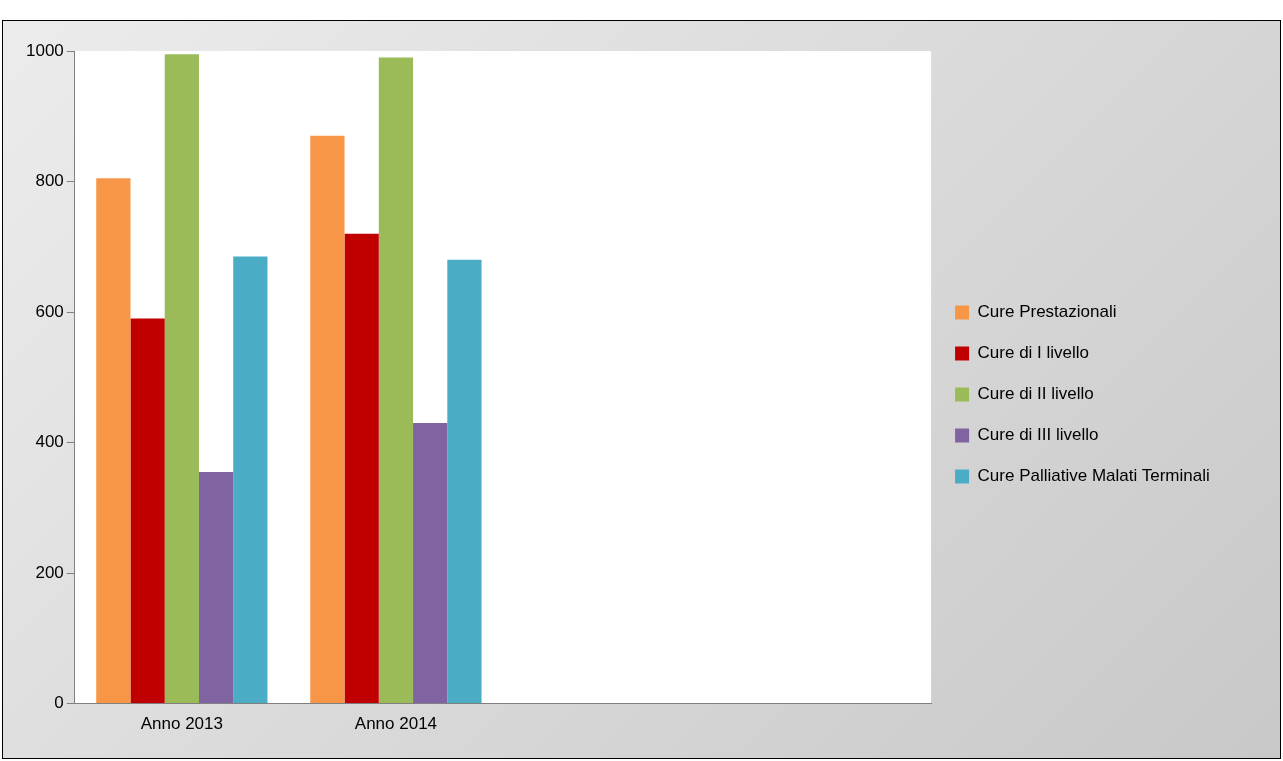 The image size is (1283, 761). I want to click on y-tick-label: 200, so click(49, 572).